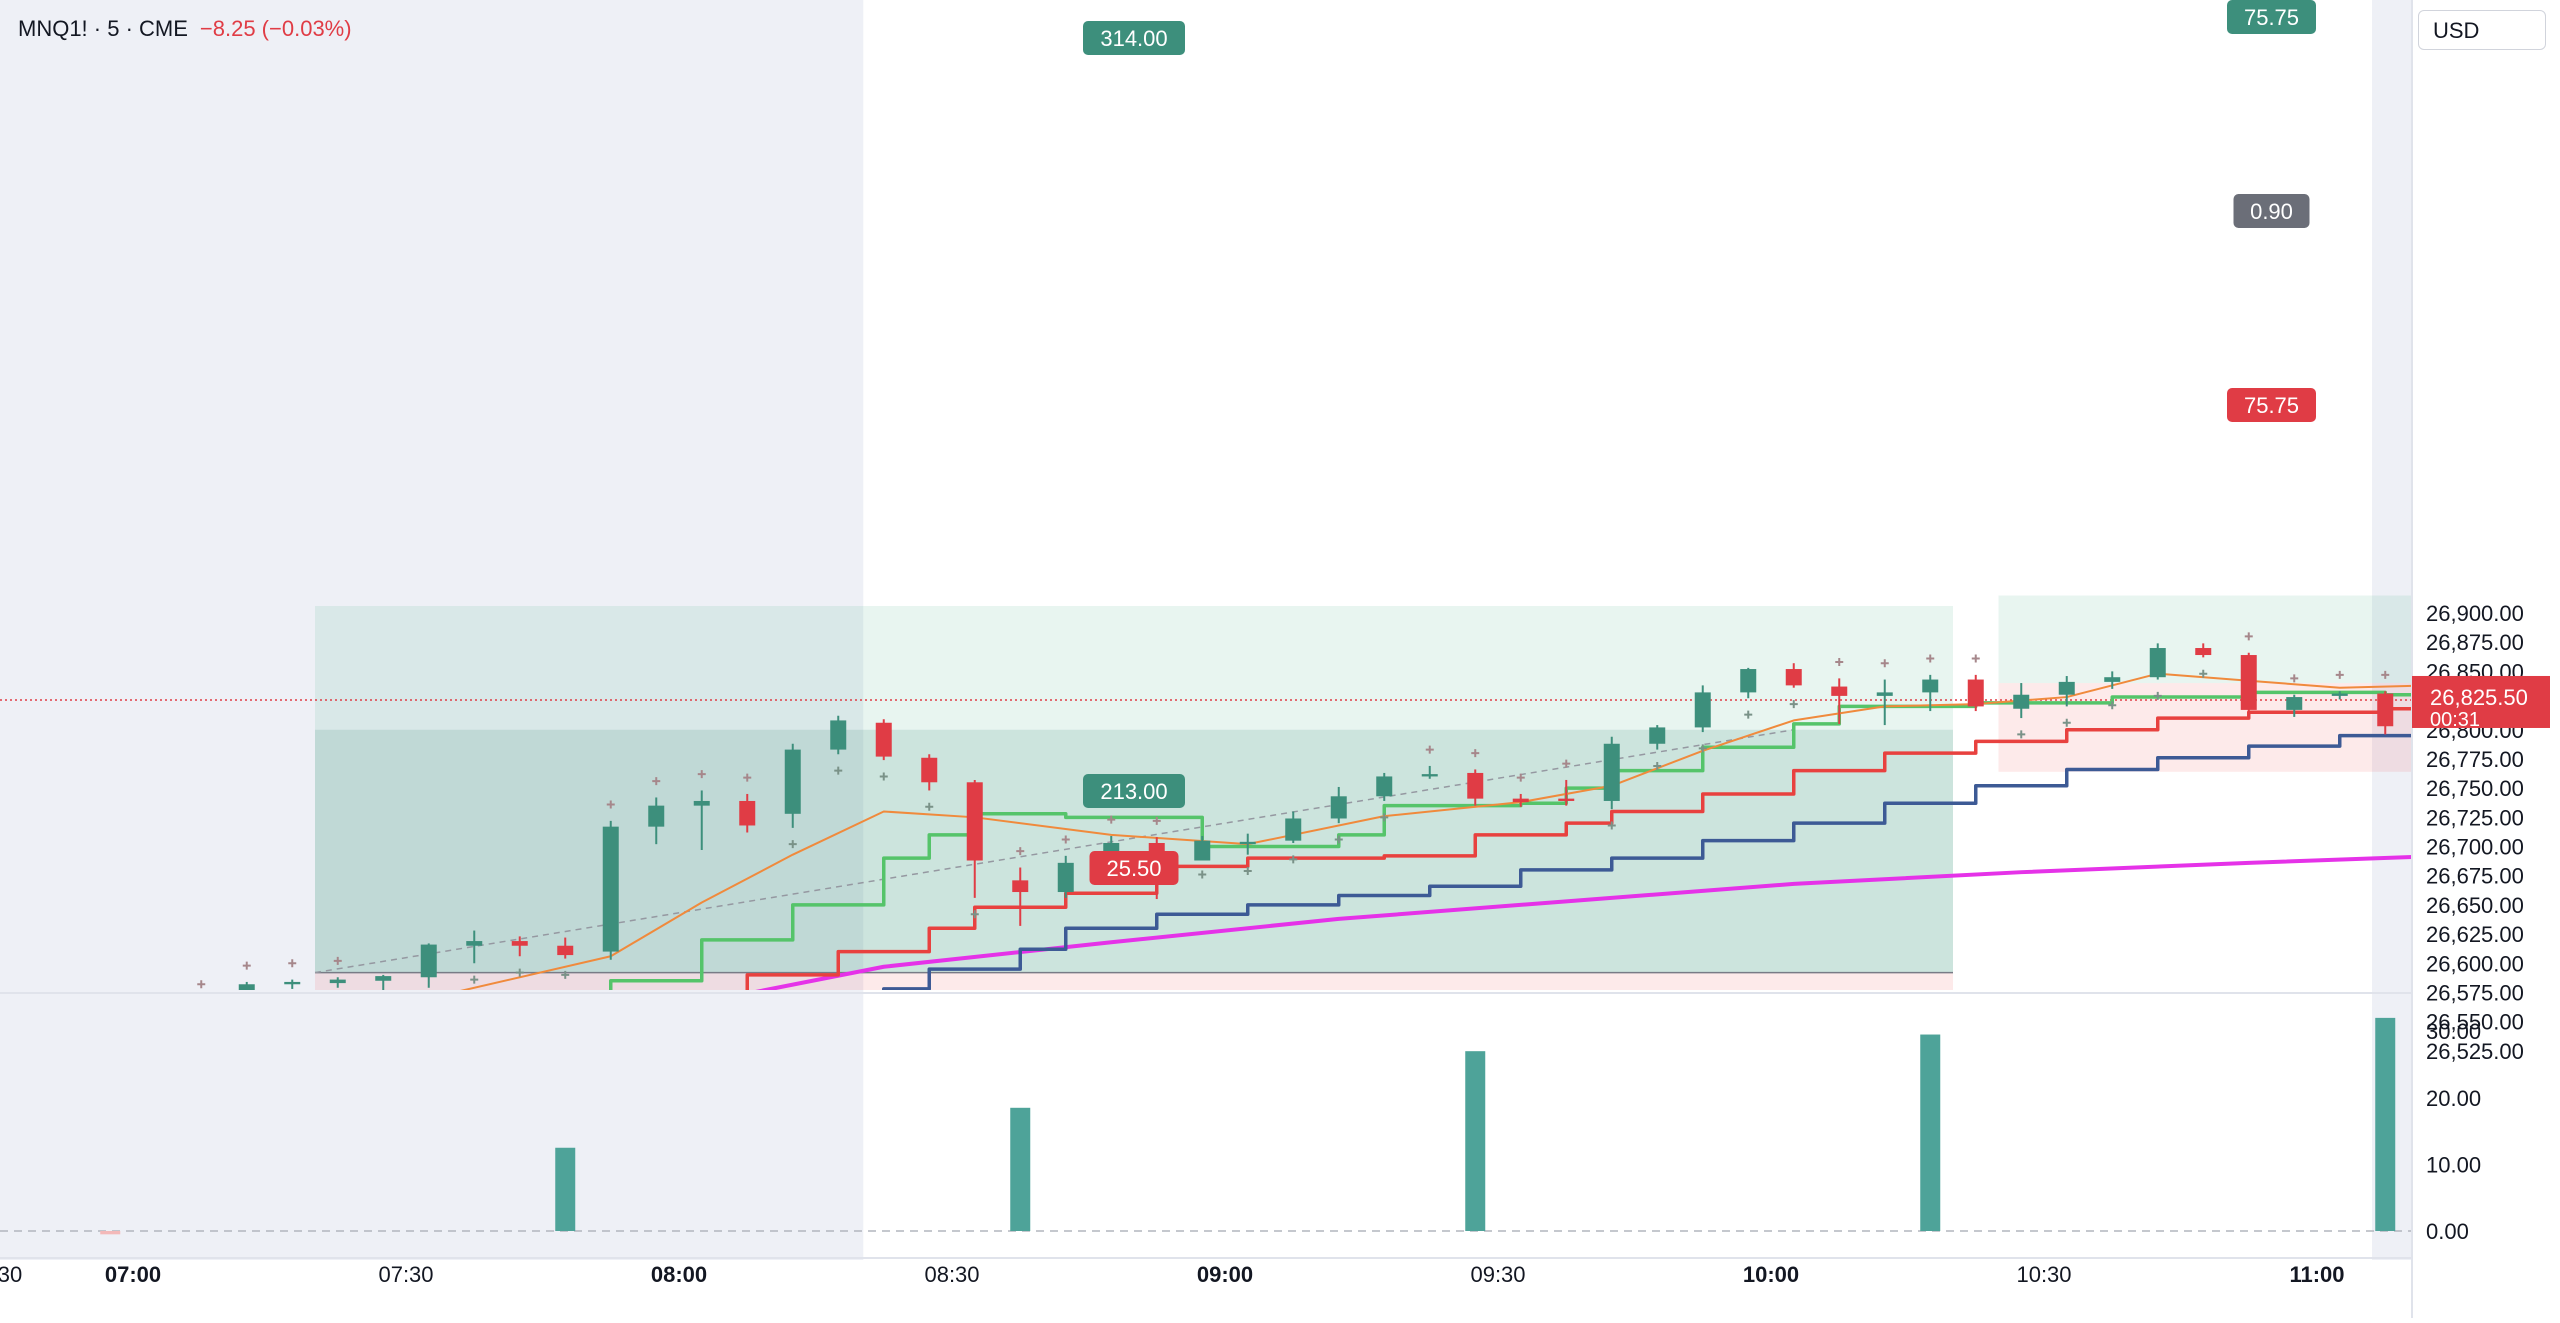 This screenshot has height=1323, width=2560. Describe the element at coordinates (2482, 30) in the screenshot. I see `currency-selector: USD` at that location.